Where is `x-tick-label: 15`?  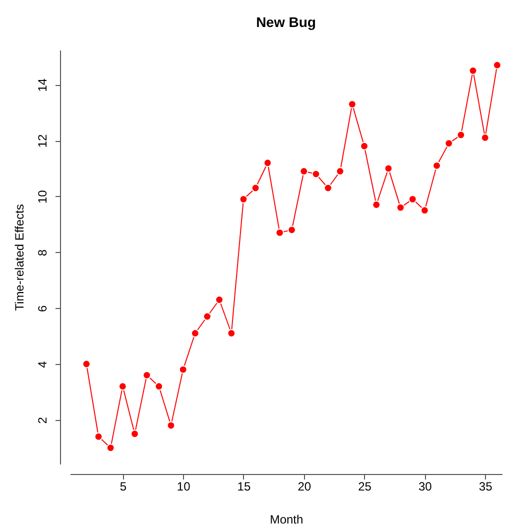
x-tick-label: 15 is located at coordinates (244, 487).